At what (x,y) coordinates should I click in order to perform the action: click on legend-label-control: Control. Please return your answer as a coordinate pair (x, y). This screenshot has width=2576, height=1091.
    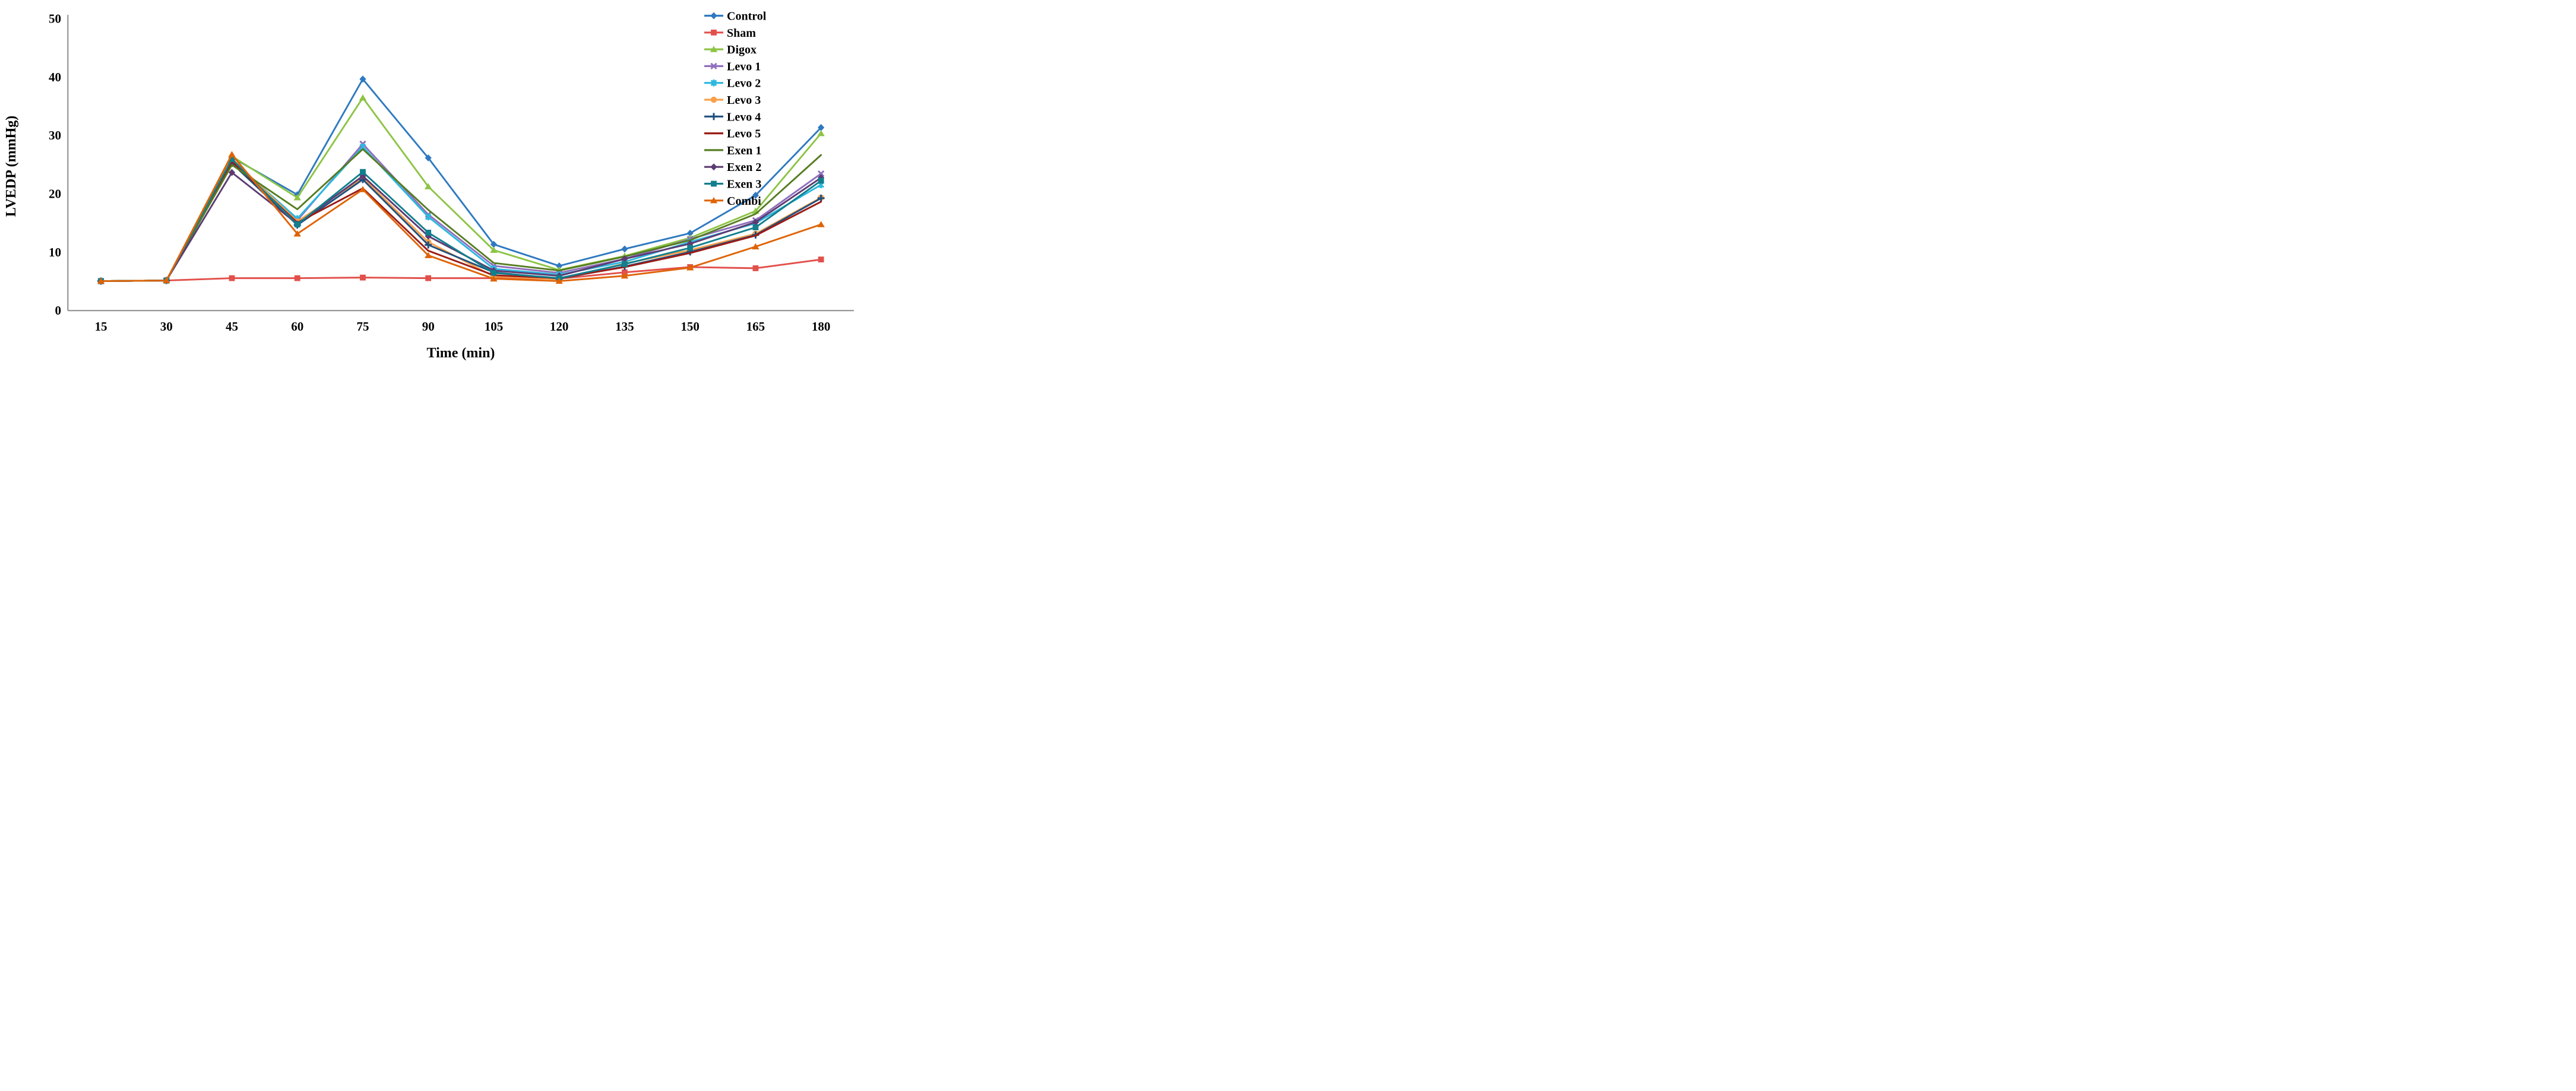
    Looking at the image, I should click on (747, 16).